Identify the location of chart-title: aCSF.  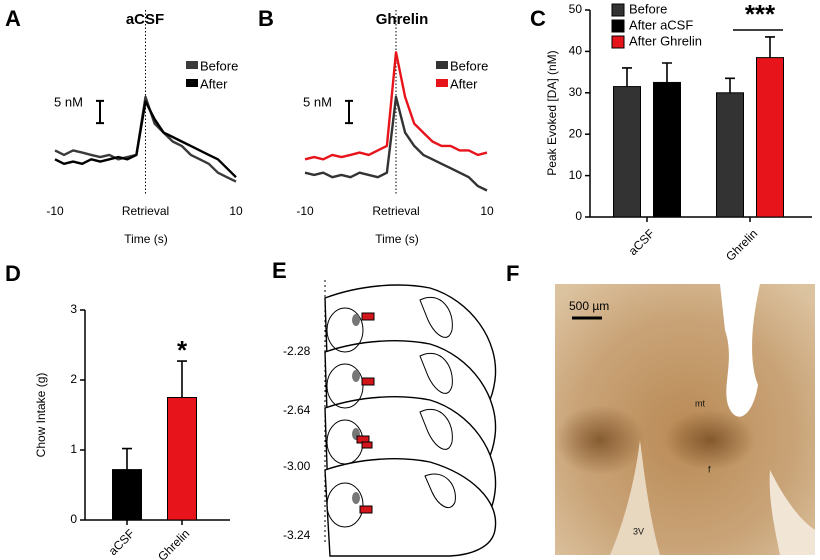
(145, 19).